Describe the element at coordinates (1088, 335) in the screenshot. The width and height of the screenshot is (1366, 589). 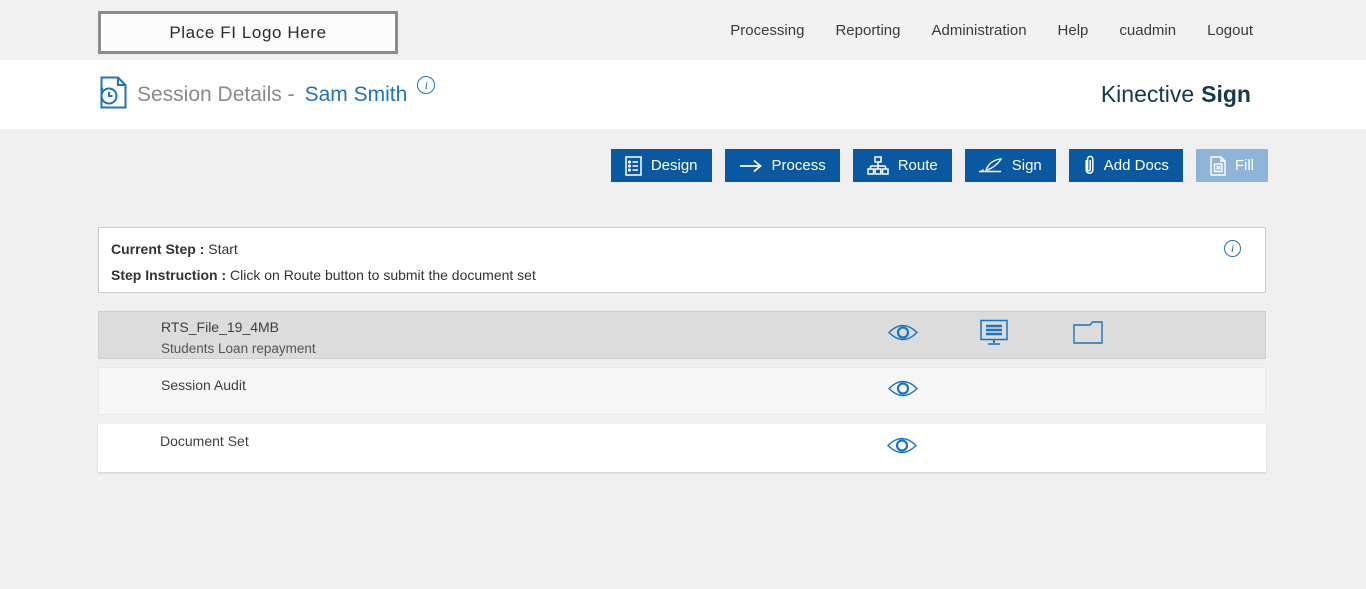
I see `folder-icon` at that location.